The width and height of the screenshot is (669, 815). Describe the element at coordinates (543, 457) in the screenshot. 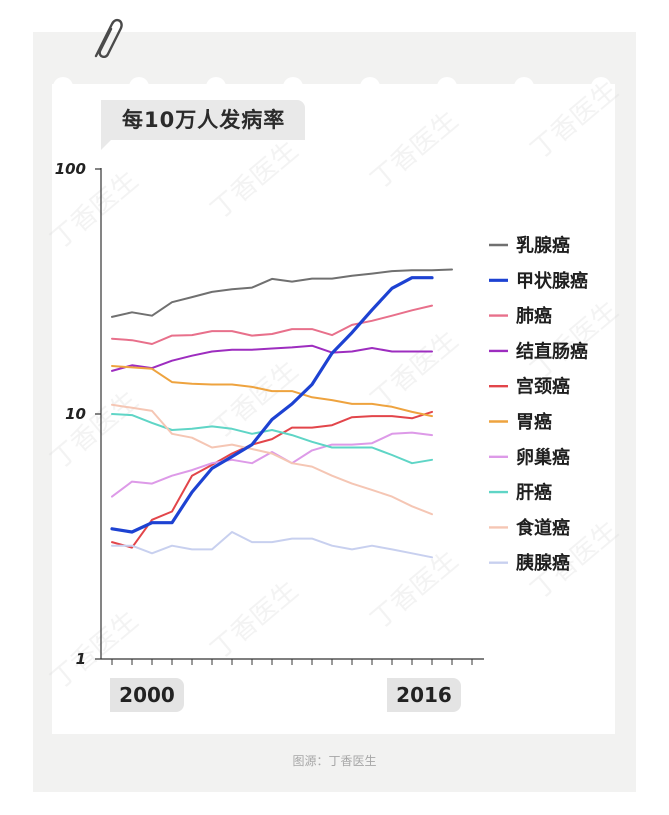

I see `legend-label: 卵巢癌` at that location.